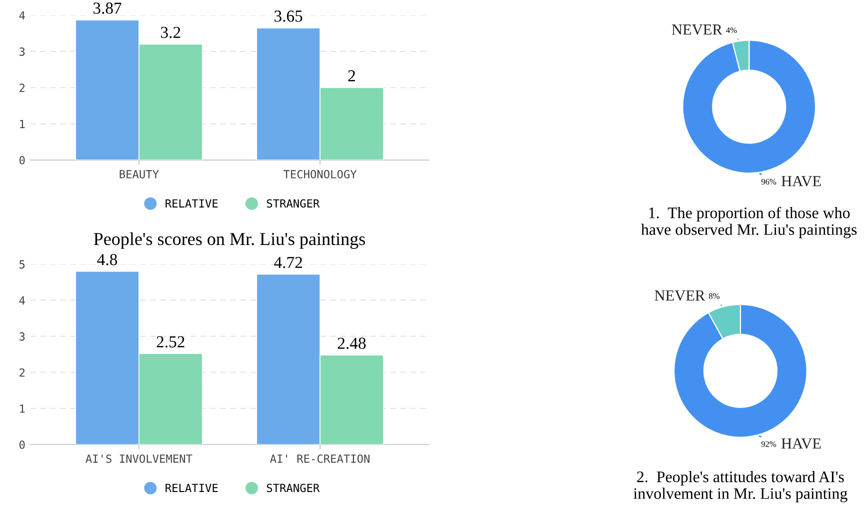 The width and height of the screenshot is (866, 508). What do you see at coordinates (351, 76) in the screenshot?
I see `data-label: 2` at bounding box center [351, 76].